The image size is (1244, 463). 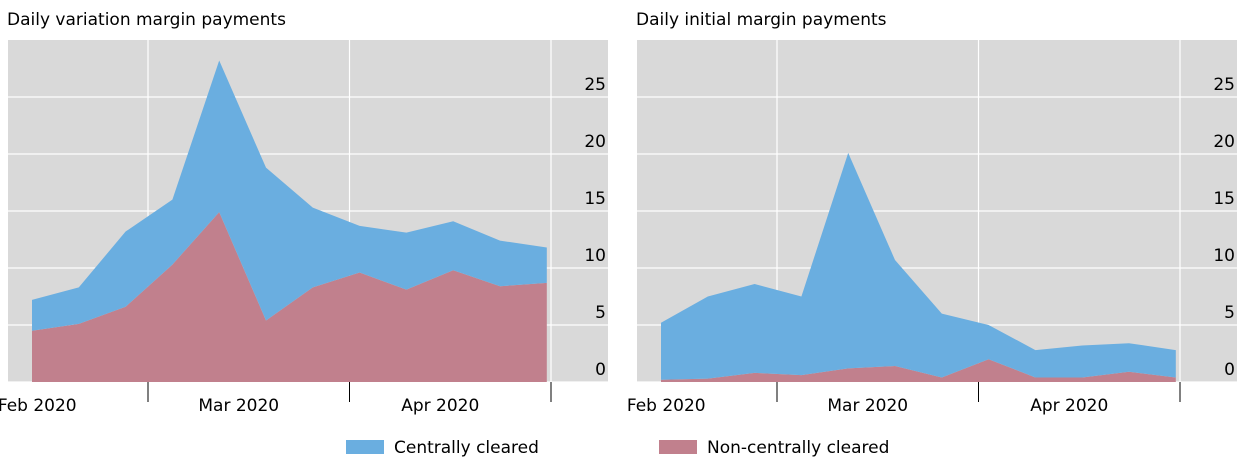 I want to click on chart-title: Daily initial margin payments, so click(x=761, y=20).